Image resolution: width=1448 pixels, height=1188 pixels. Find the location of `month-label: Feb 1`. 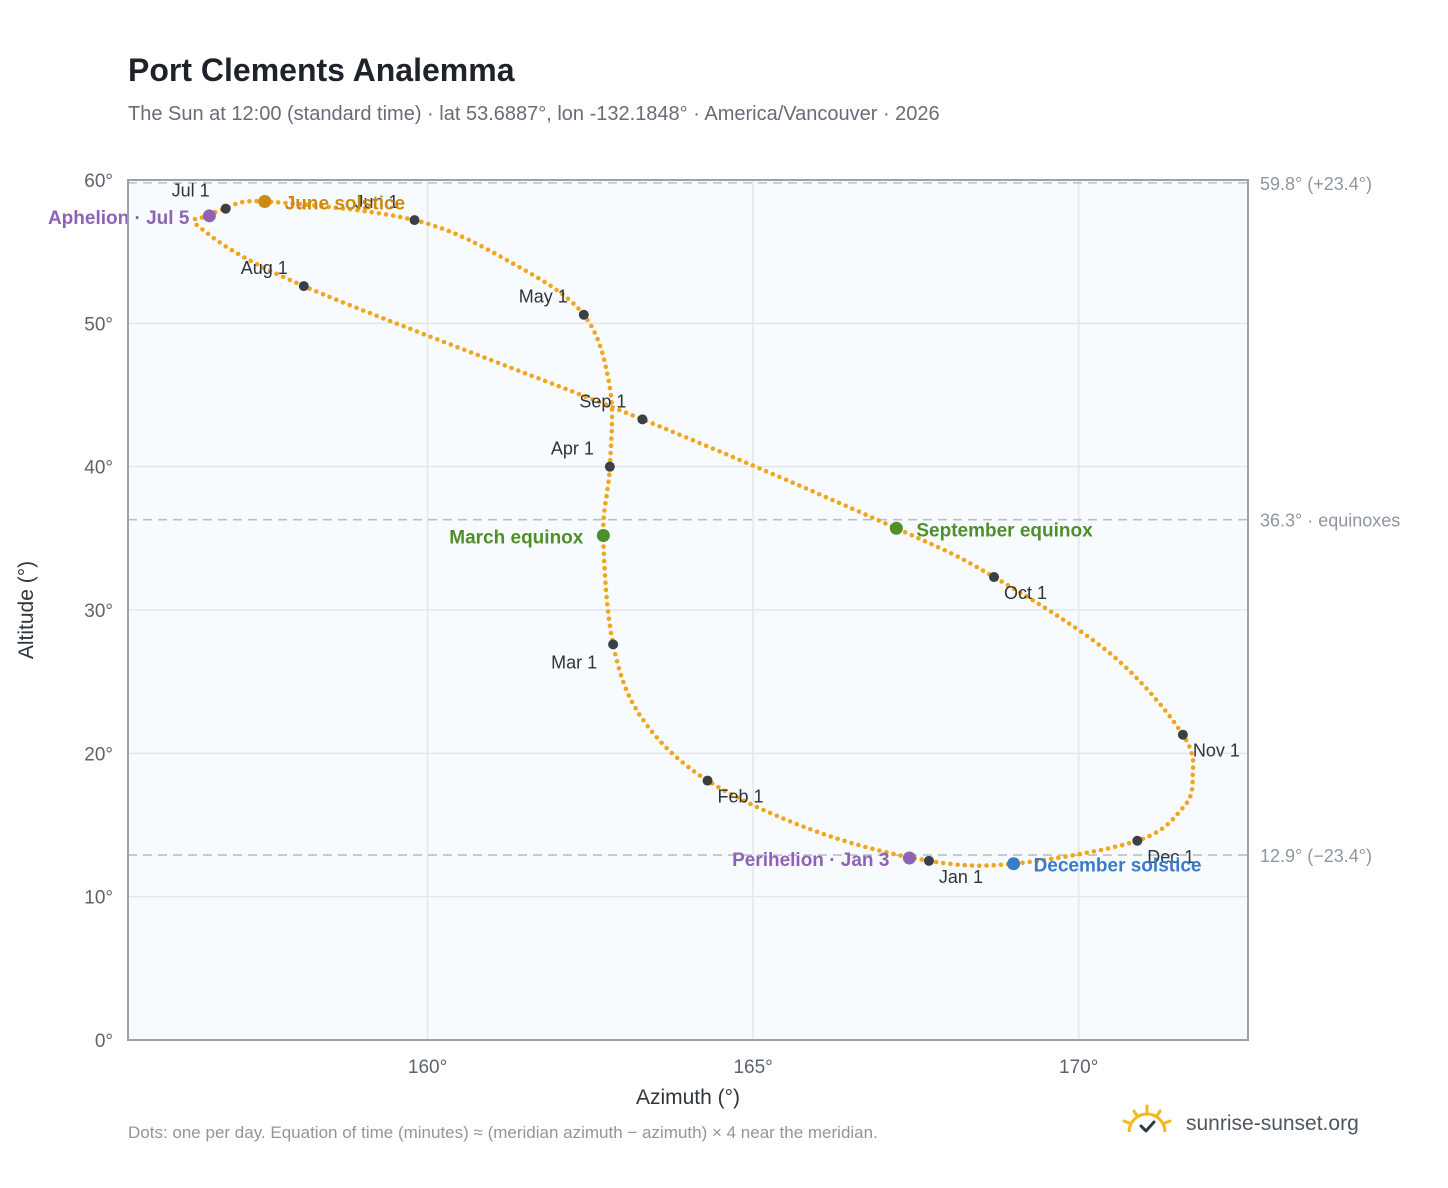

month-label: Feb 1 is located at coordinates (741, 797).